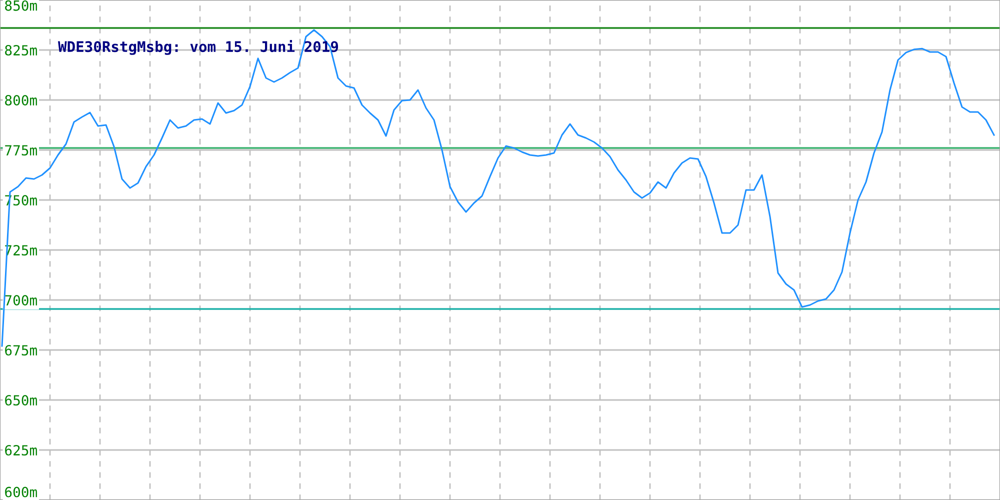 This screenshot has height=500, width=1000. I want to click on y-tick-label: 650m, so click(21, 400).